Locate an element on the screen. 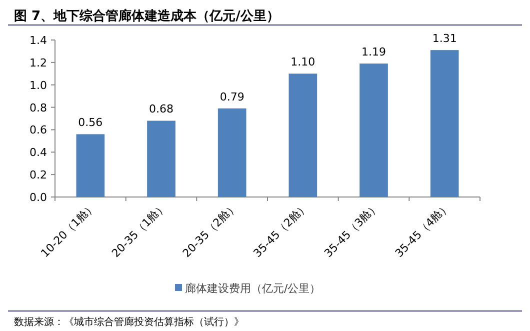  text: 1.19 is located at coordinates (374, 52).